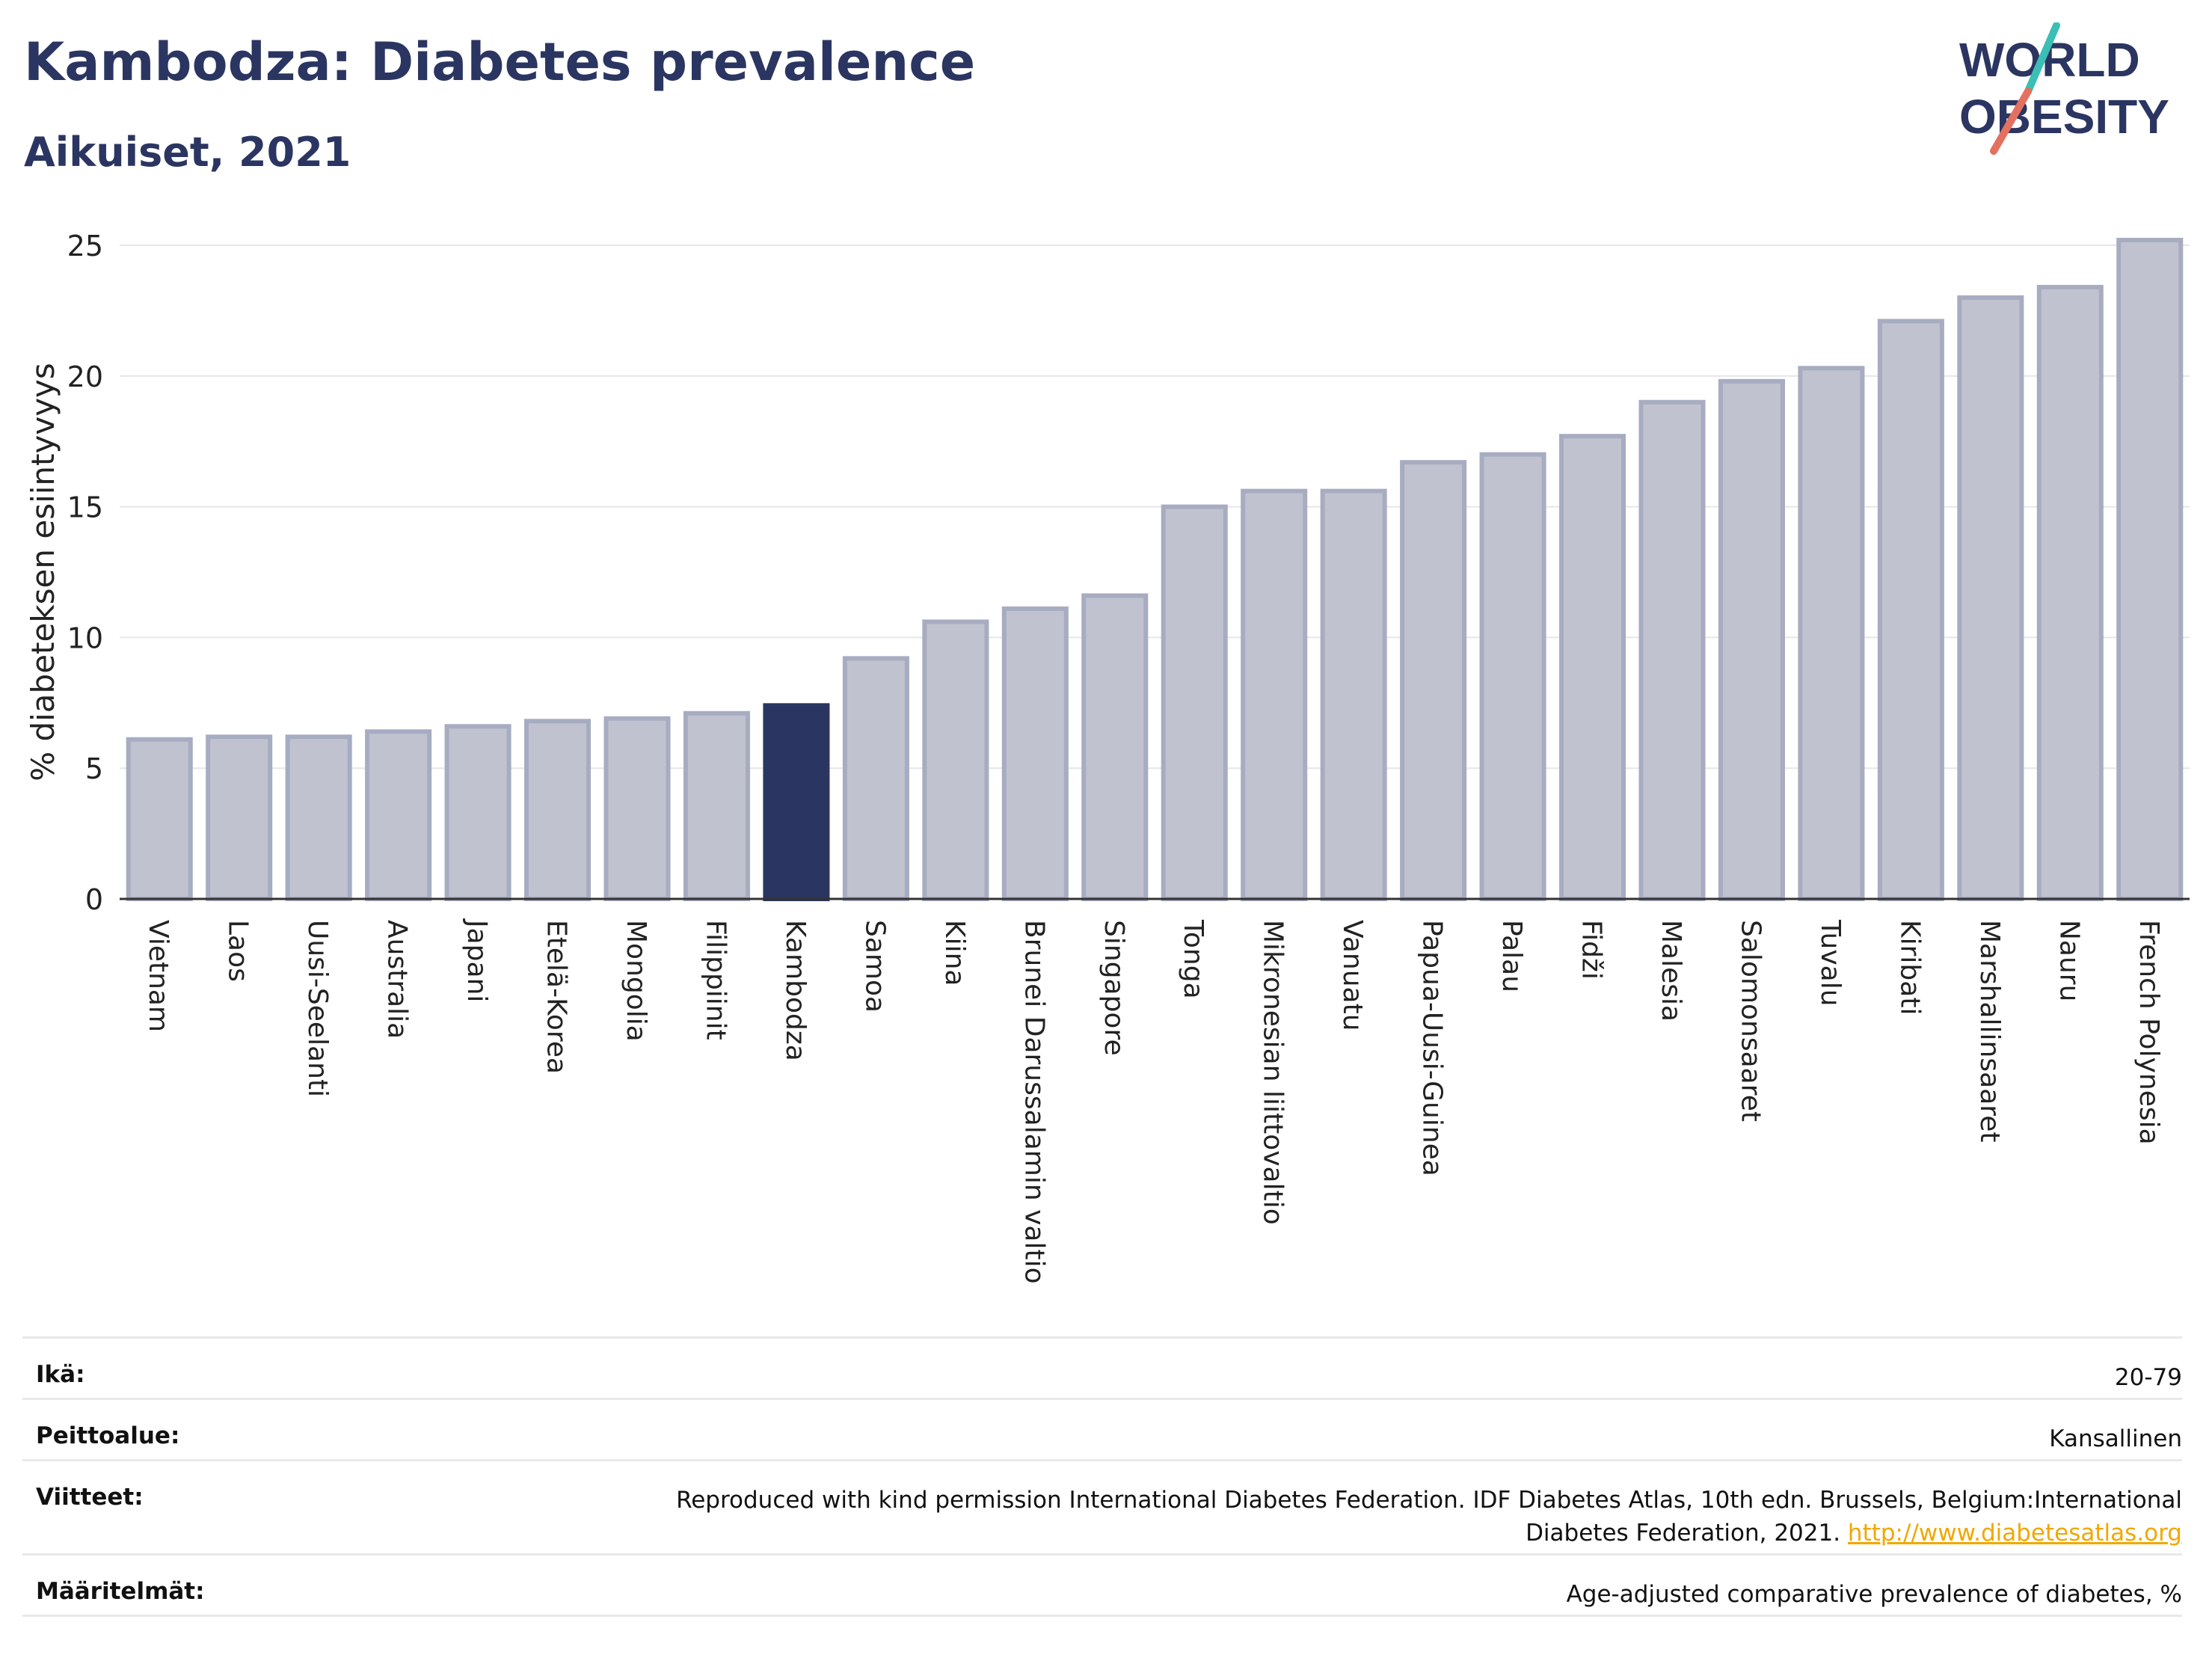 This screenshot has width=2212, height=1655. Describe the element at coordinates (1102, 1429) in the screenshot. I see `meta-row: Peittoalue: Kansallinen` at that location.